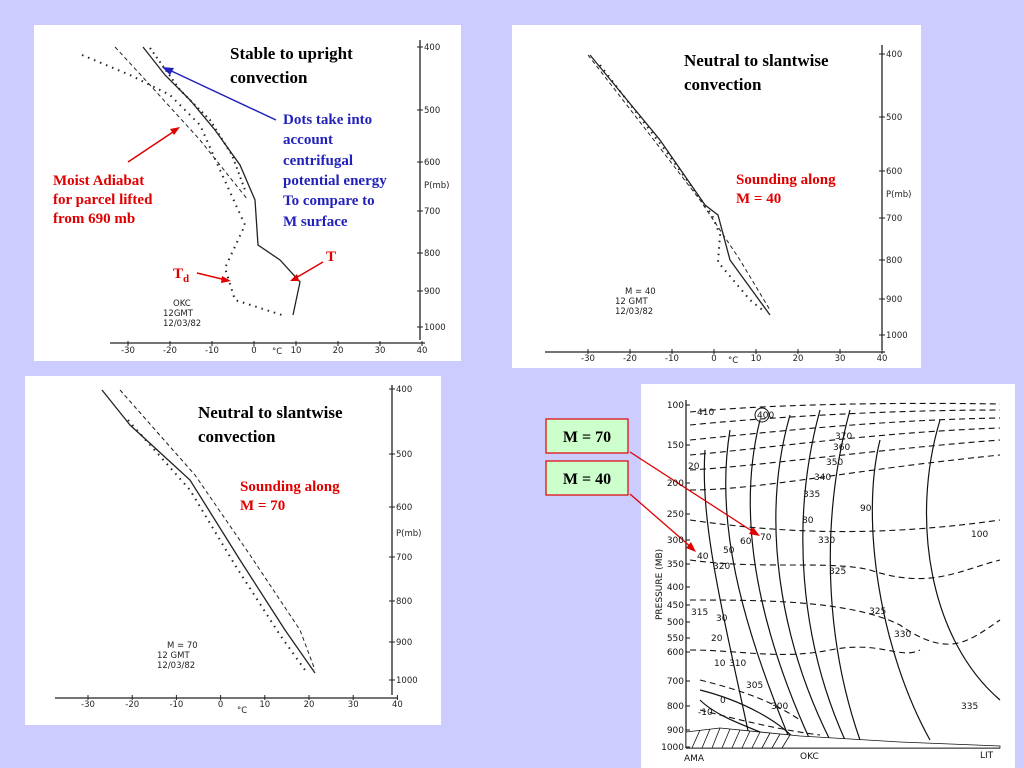 Image resolution: width=1024 pixels, height=768 pixels. I want to click on theta-label: 410, so click(705, 413).